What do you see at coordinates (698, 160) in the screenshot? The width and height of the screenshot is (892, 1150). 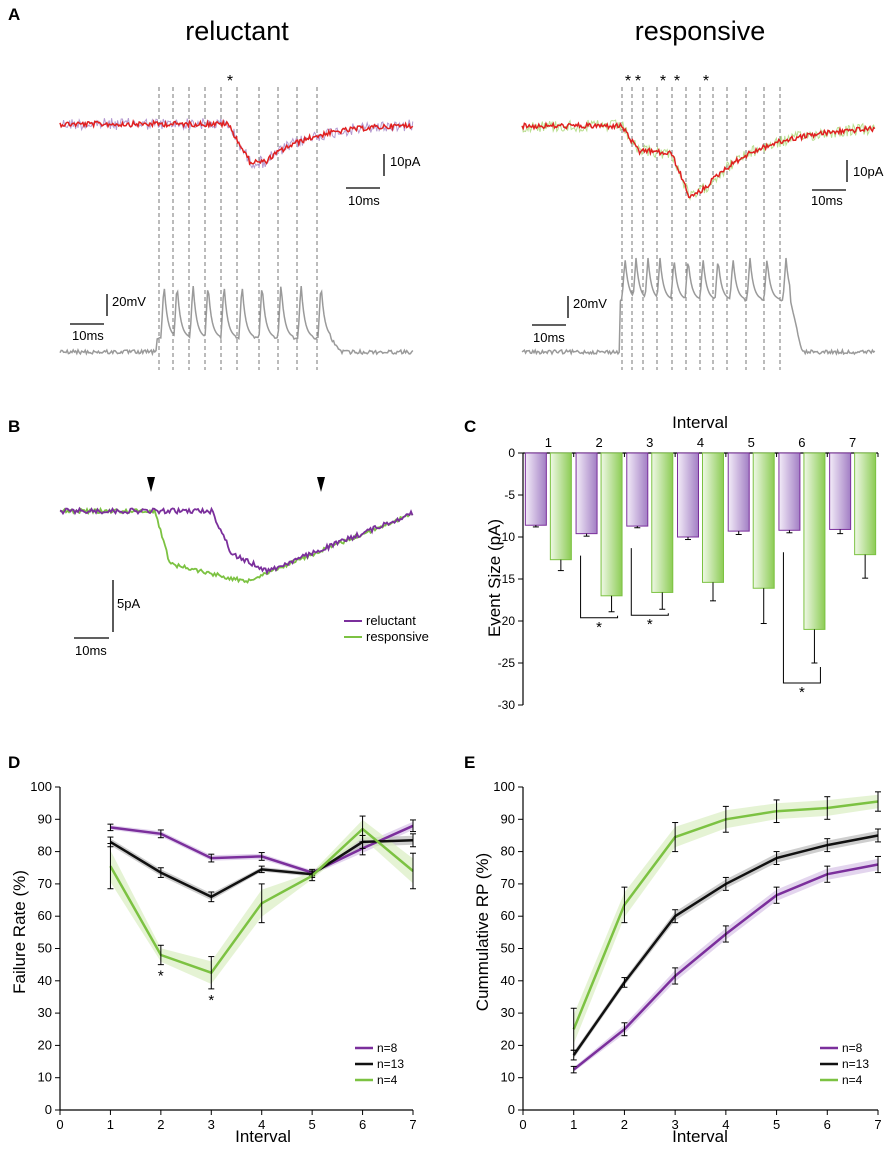 I see `panel-a-responsive-raw-trace` at bounding box center [698, 160].